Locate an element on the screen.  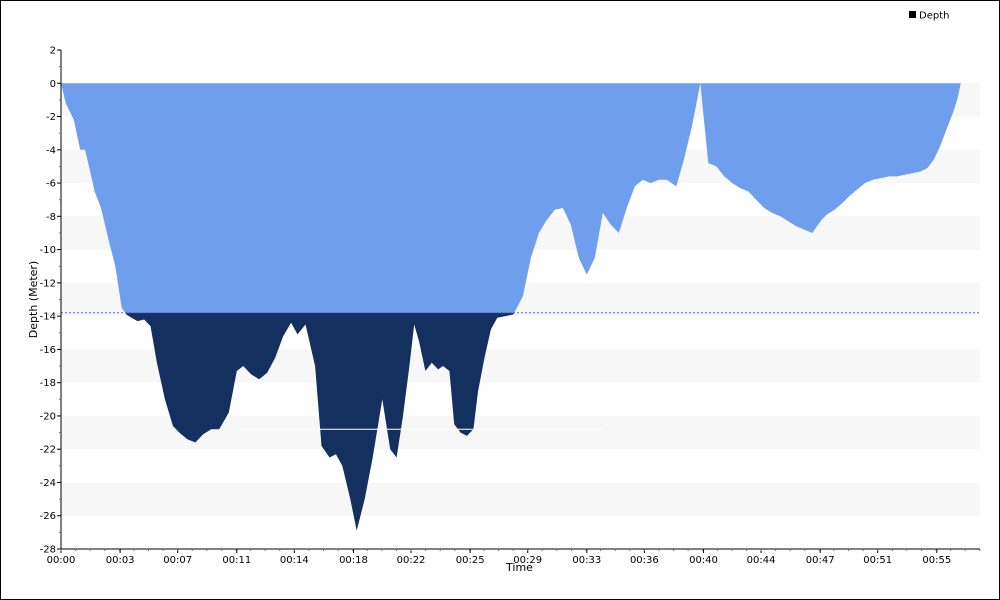
x-tick-label: 00:07 is located at coordinates (177, 560).